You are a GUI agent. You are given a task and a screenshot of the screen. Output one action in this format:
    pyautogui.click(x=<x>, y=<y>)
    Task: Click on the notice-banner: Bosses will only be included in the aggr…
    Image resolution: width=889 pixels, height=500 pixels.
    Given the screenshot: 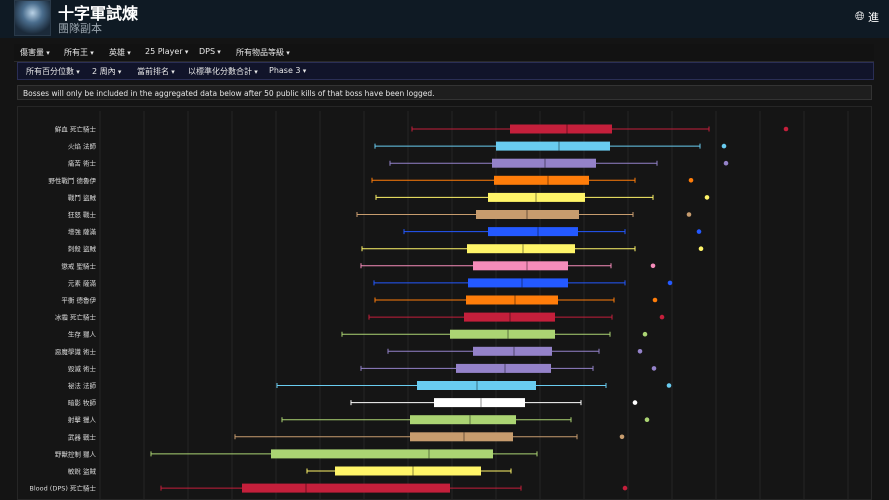 What is the action you would take?
    pyautogui.click(x=444, y=92)
    